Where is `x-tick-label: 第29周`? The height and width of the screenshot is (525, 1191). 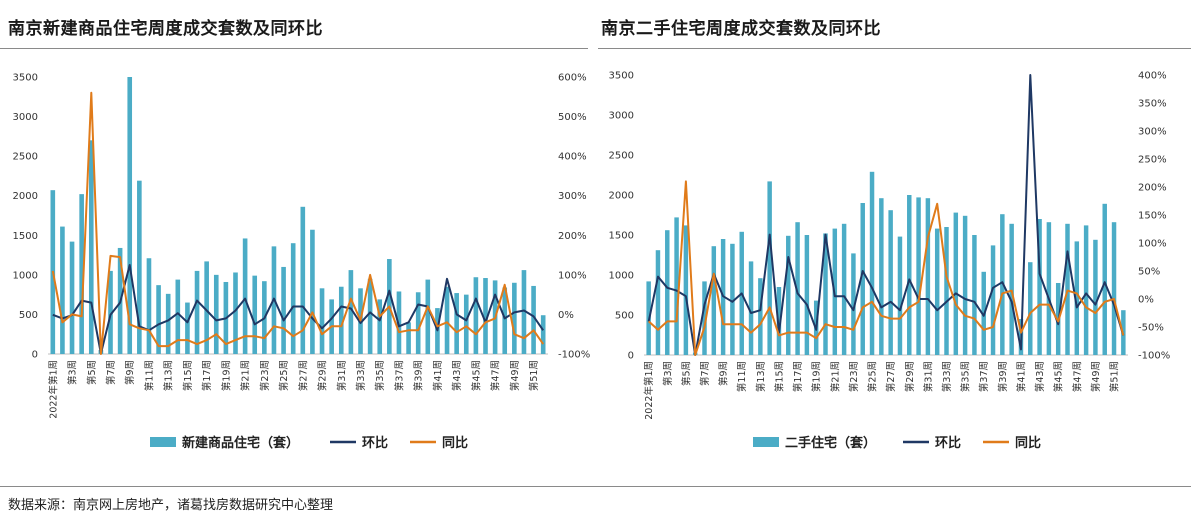
x-tick-label: 第29周 is located at coordinates (910, 376).